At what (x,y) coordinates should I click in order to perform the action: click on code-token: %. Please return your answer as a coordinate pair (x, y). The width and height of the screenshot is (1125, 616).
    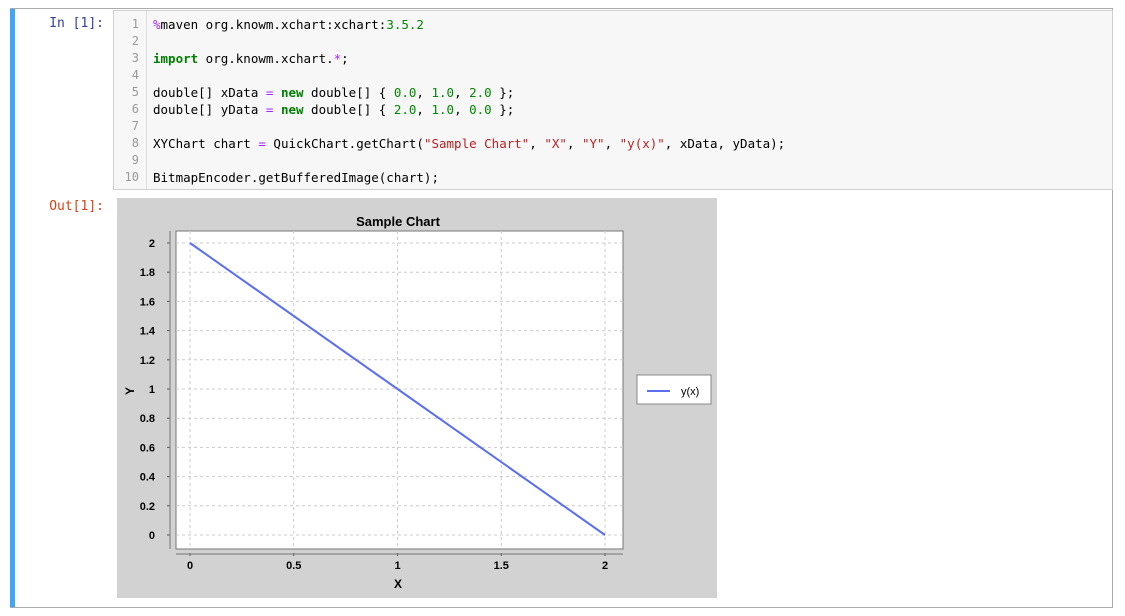
    Looking at the image, I should click on (157, 24).